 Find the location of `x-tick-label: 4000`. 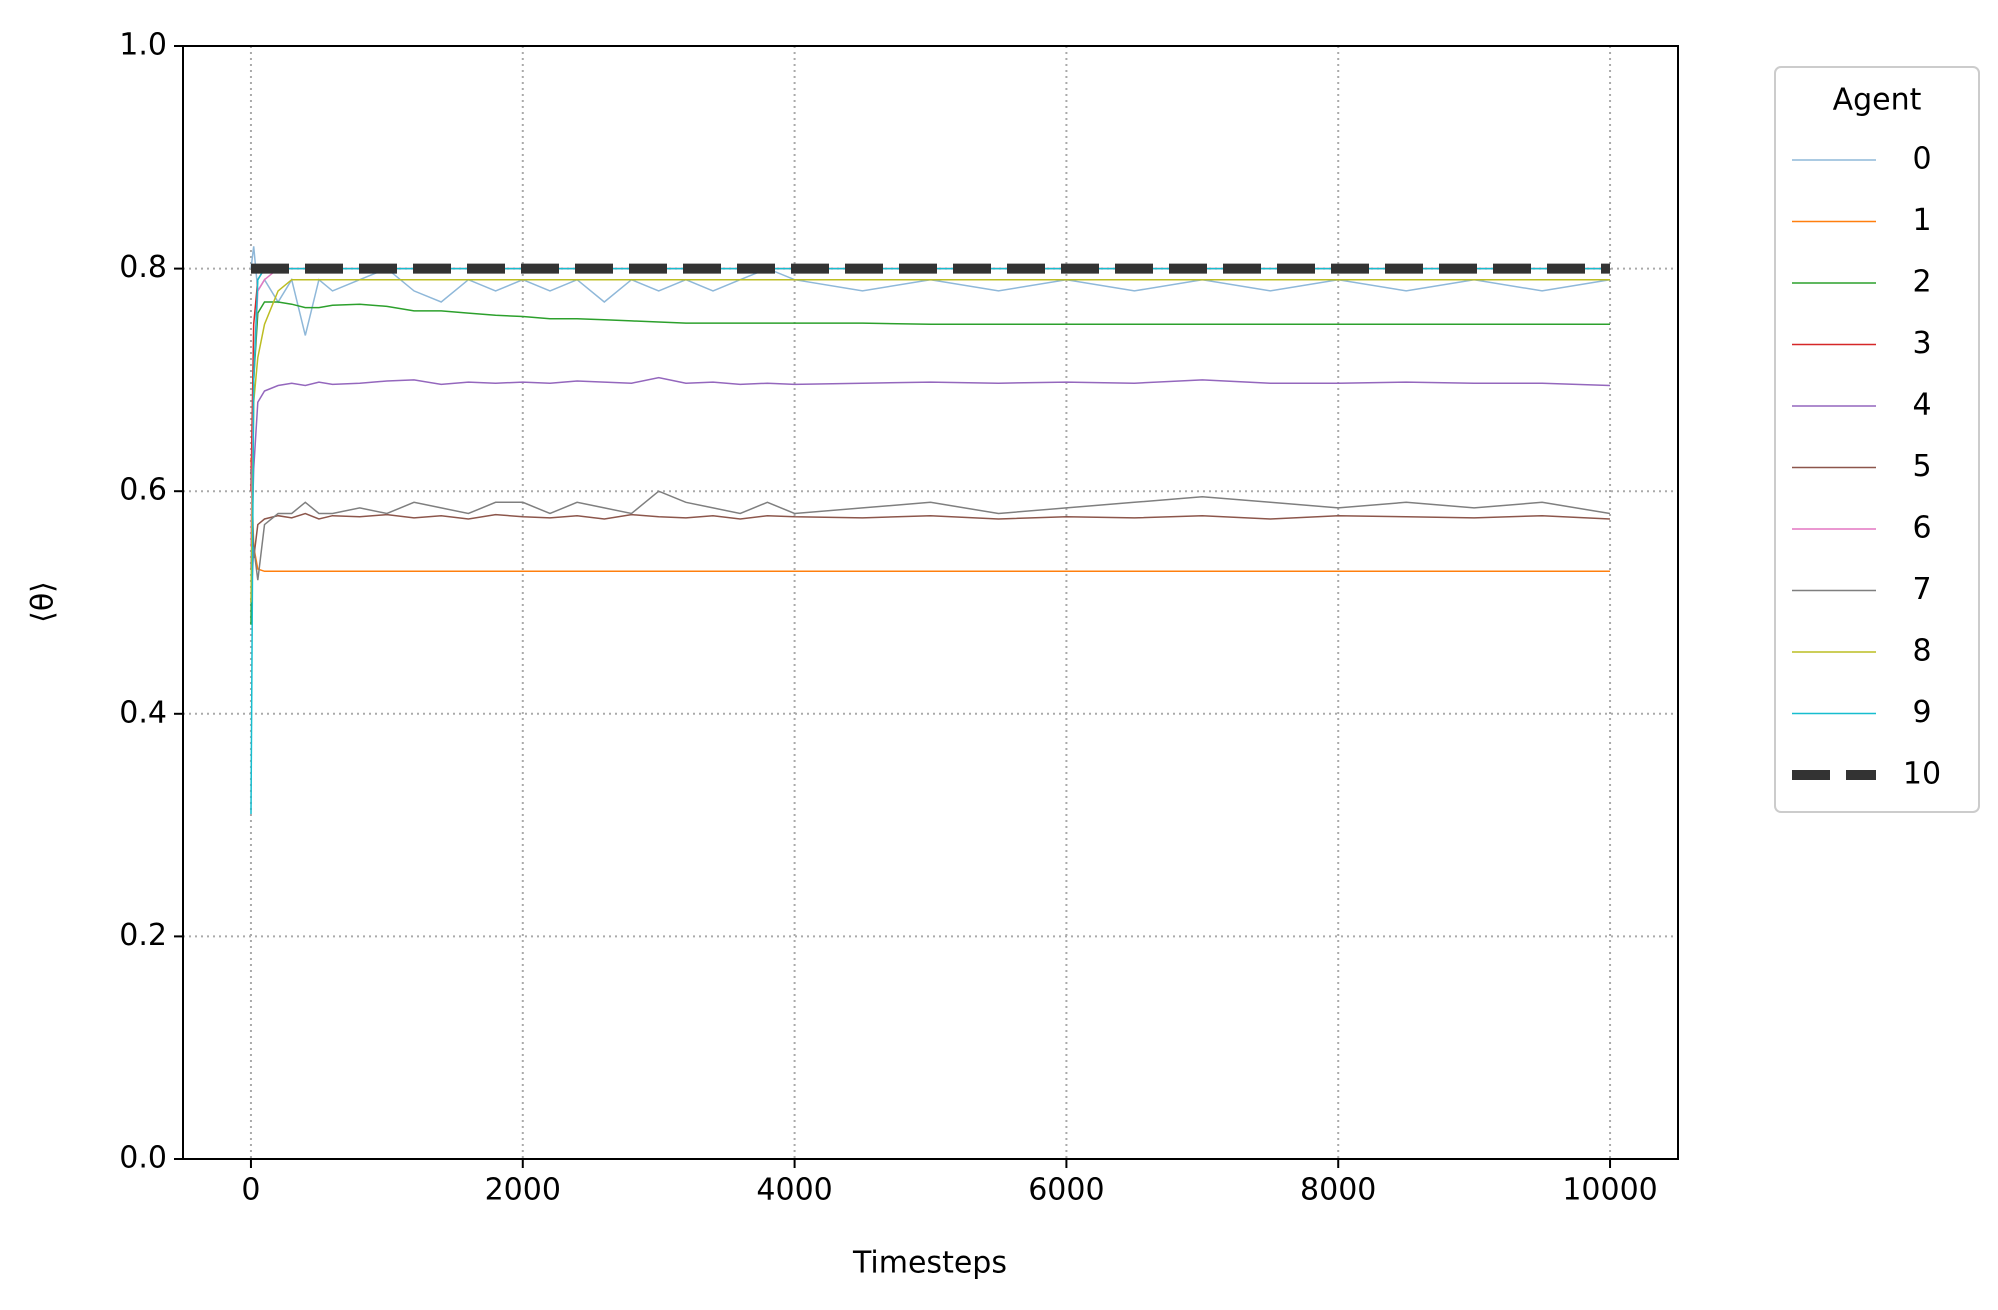

x-tick-label: 4000 is located at coordinates (794, 1190).